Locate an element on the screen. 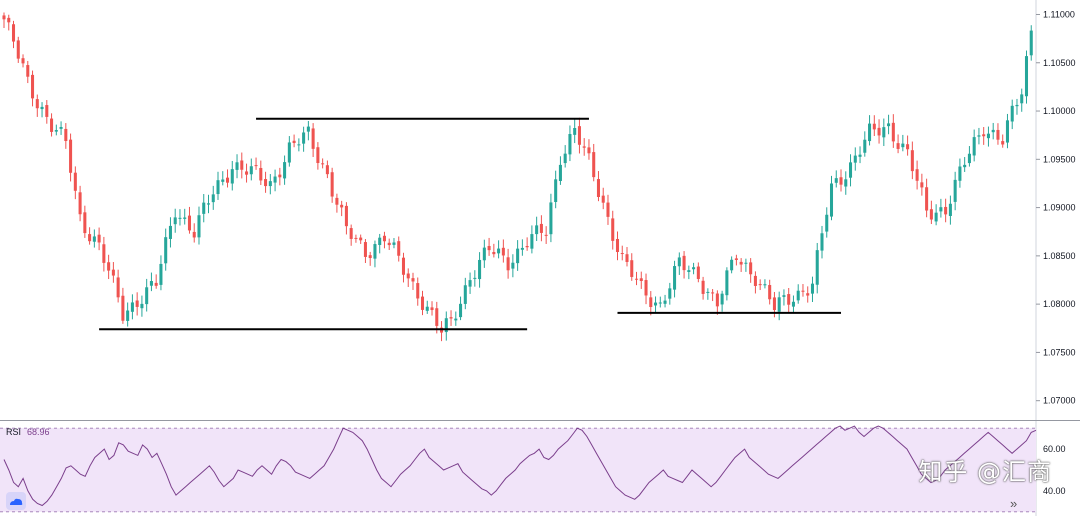  scroll-forward-icon: » is located at coordinates (1014, 503).